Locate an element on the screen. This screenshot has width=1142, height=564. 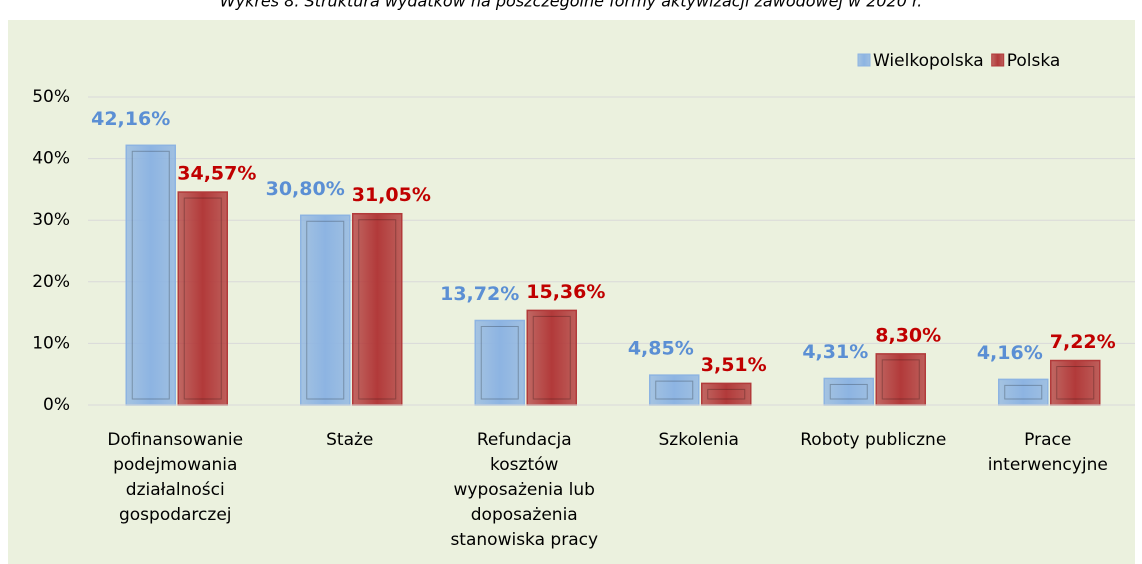
legend-label: Polska is located at coordinates (1034, 61).